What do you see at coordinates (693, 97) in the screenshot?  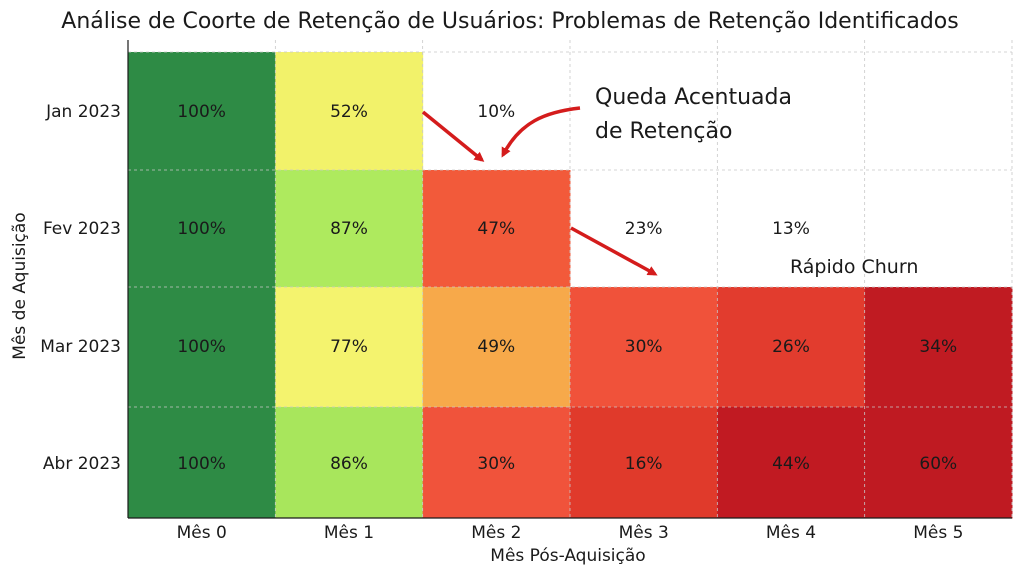 I see `annotation-sharp-drop-line1: Queda Acentuada` at bounding box center [693, 97].